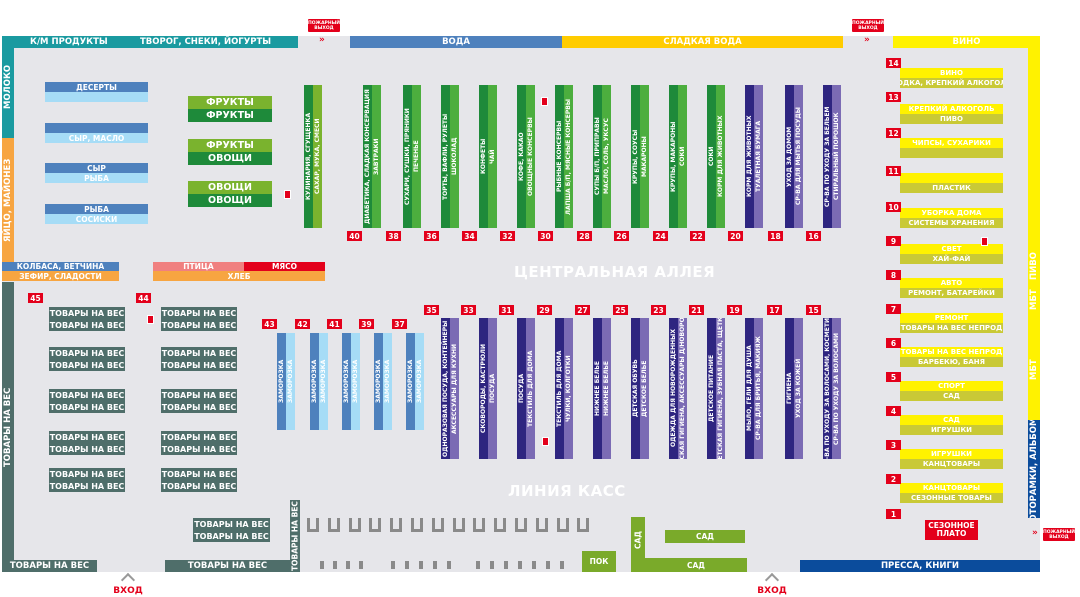 This screenshot has height=597, width=1080. Describe the element at coordinates (284, 266) in the screenshot. I see `zone-myaso: МЯСО` at that location.